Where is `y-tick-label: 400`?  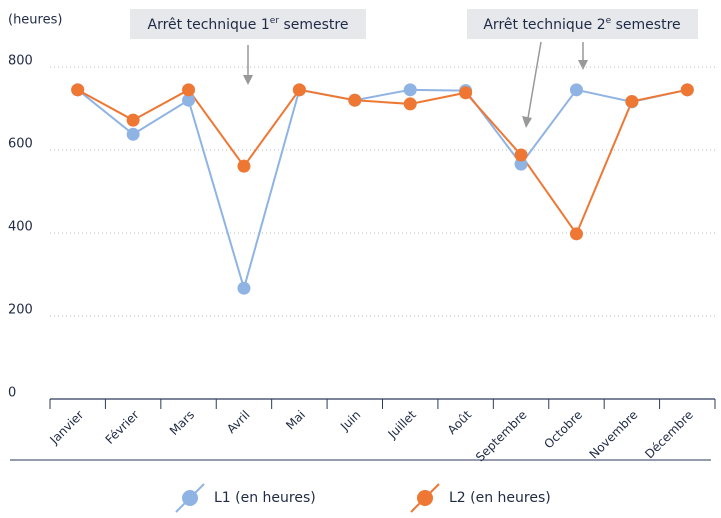 y-tick-label: 400 is located at coordinates (20, 227).